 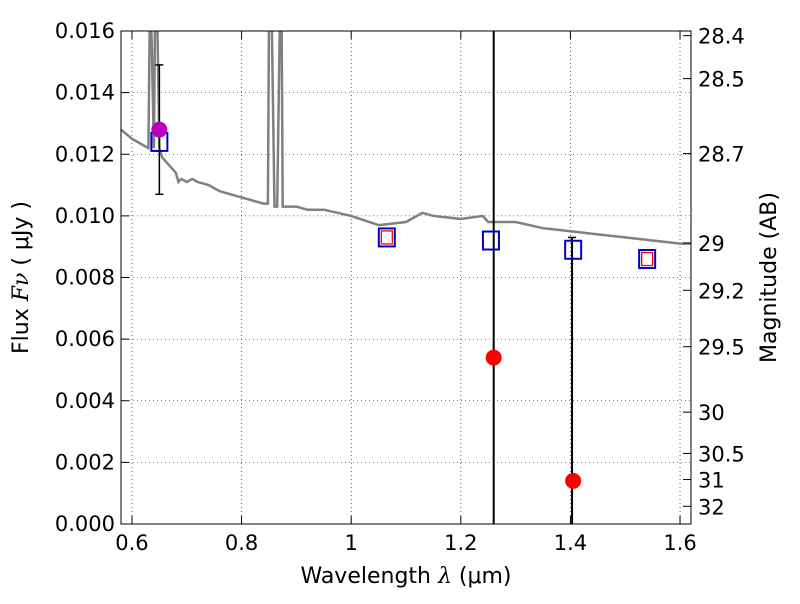 What do you see at coordinates (159, 129) in the screenshot?
I see `detection-point` at bounding box center [159, 129].